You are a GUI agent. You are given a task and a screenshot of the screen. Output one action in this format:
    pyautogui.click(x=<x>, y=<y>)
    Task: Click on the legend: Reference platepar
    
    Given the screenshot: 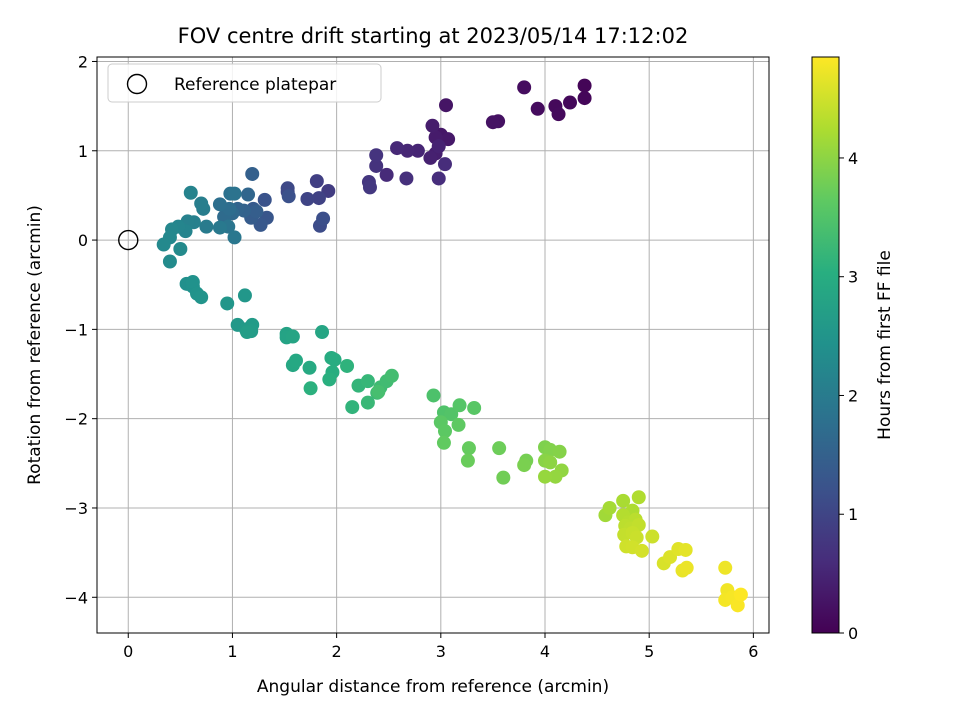 What is the action you would take?
    pyautogui.click(x=244, y=83)
    